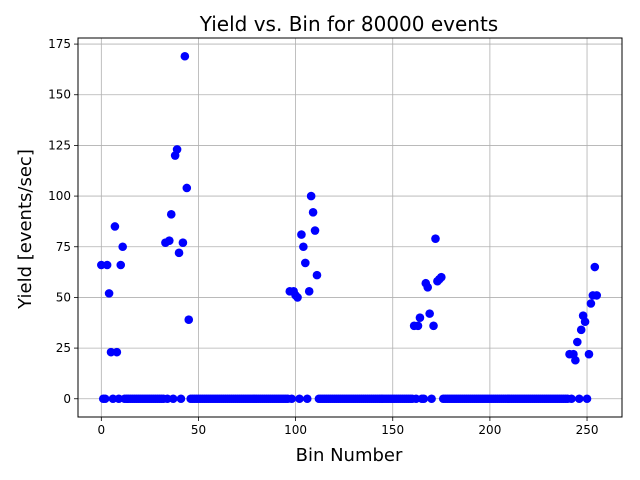 This screenshot has width=640, height=480. I want to click on x-tick-label: 250, so click(587, 430).